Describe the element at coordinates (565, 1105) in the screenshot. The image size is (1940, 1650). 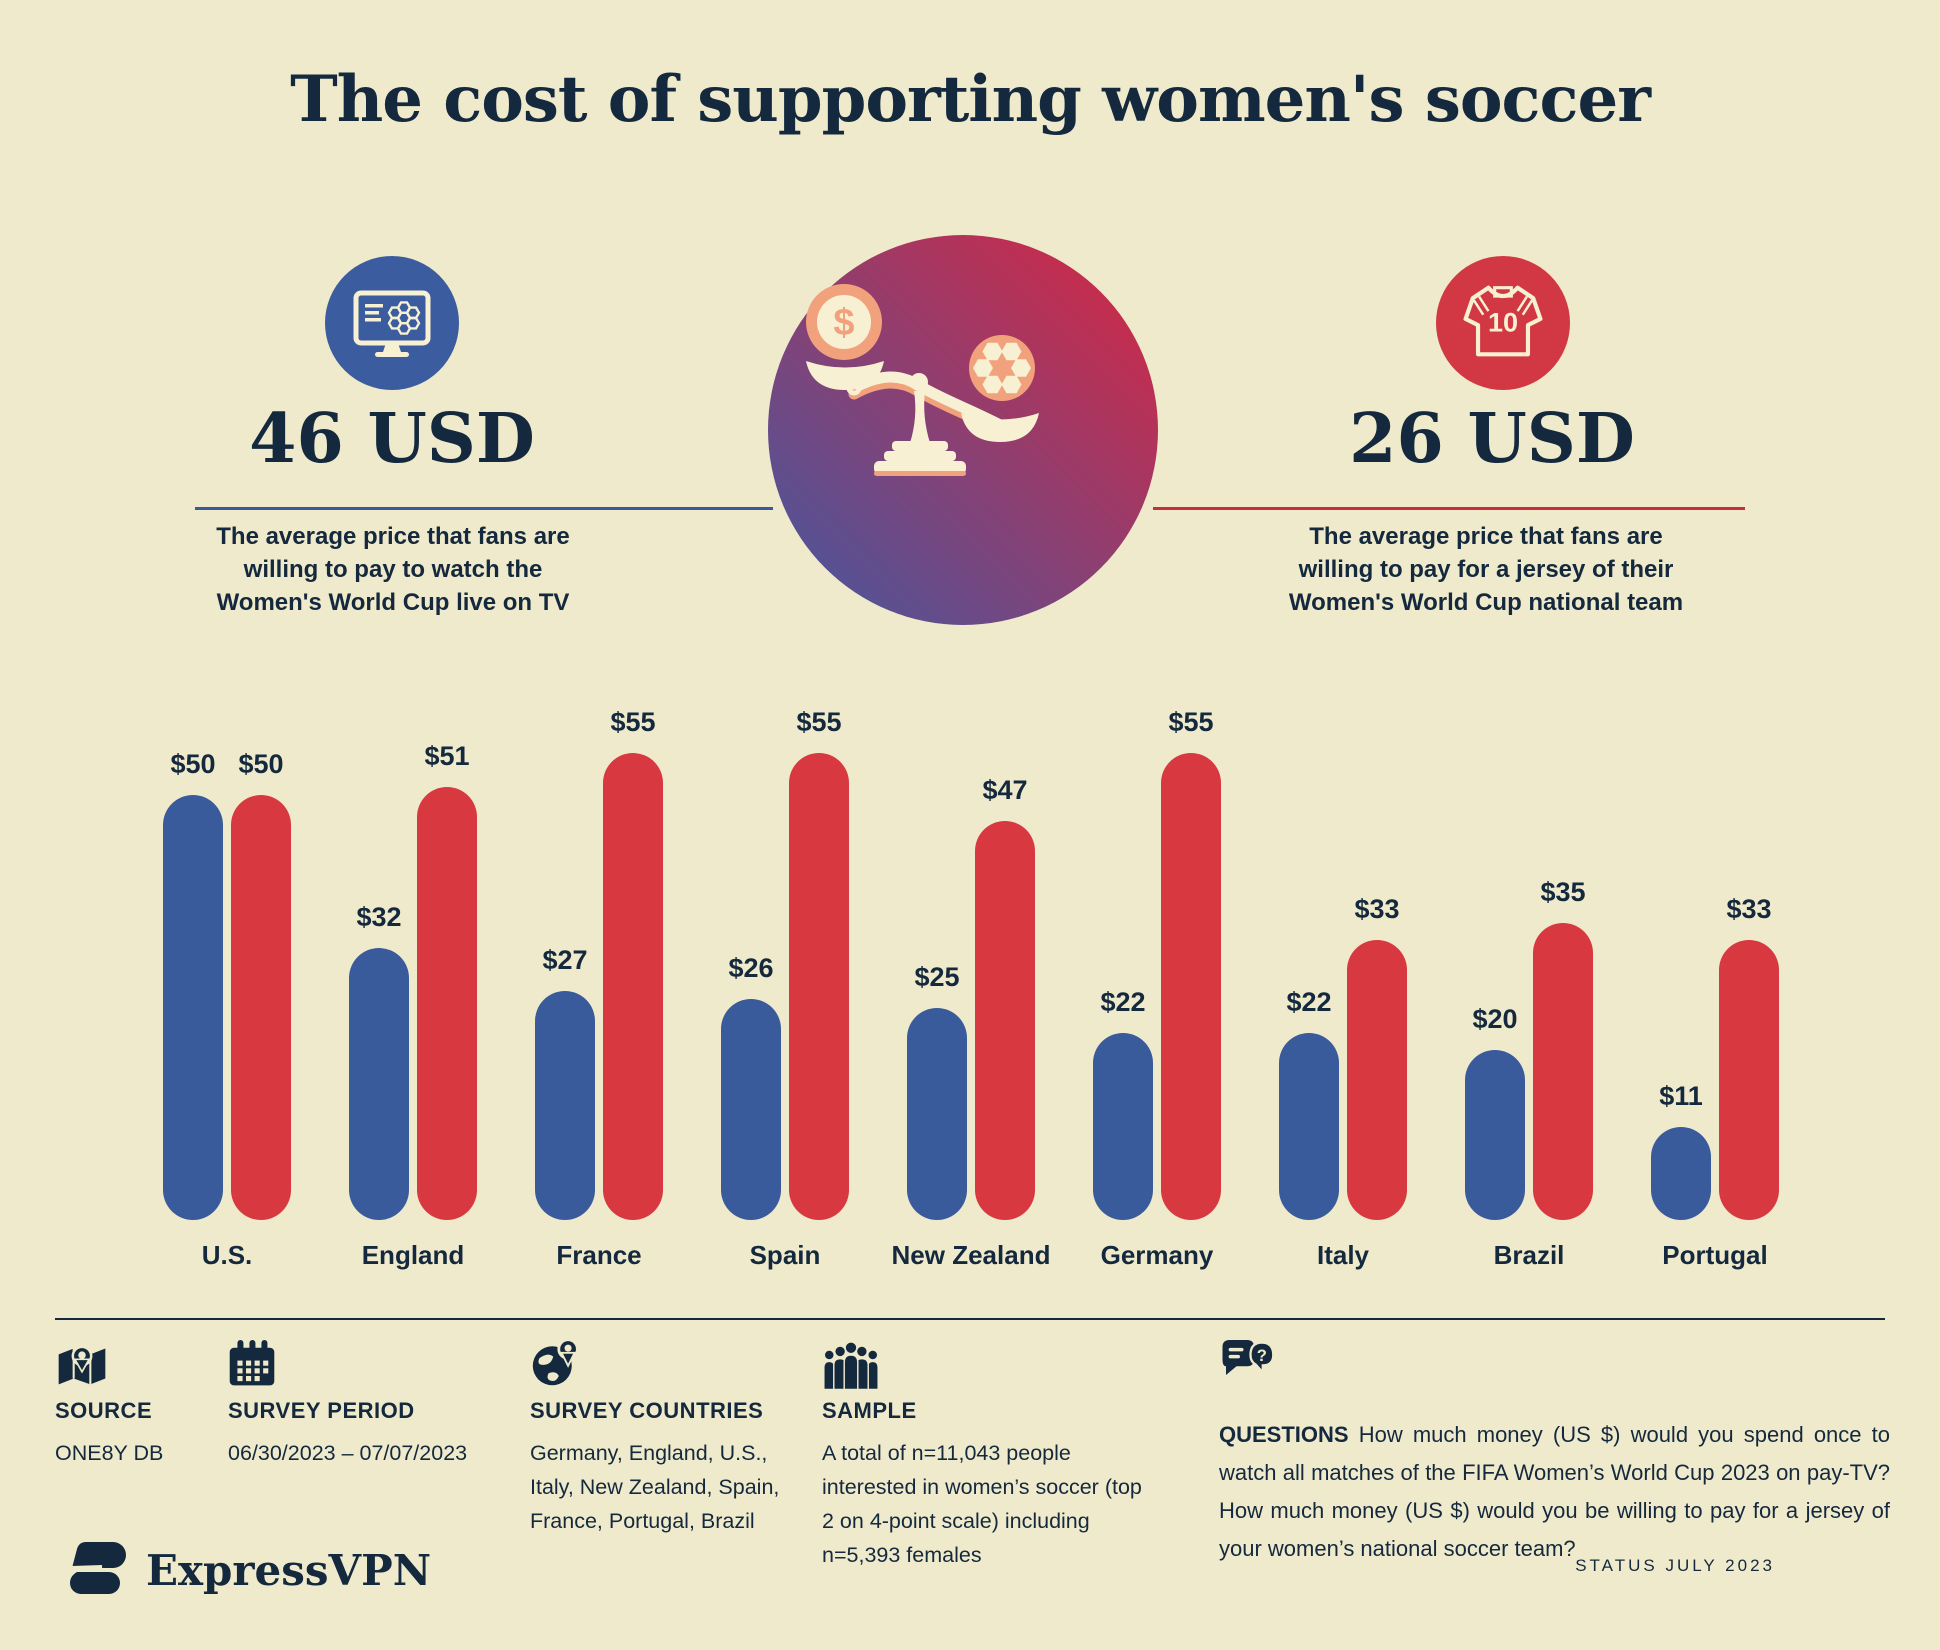
I see `bar-tv-france` at that location.